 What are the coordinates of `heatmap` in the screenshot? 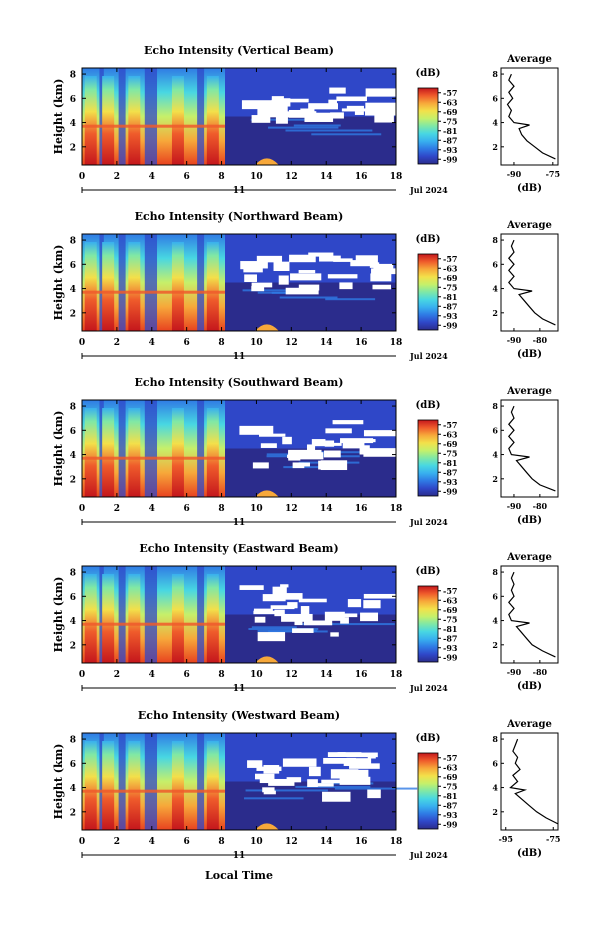 It's located at (239, 614).